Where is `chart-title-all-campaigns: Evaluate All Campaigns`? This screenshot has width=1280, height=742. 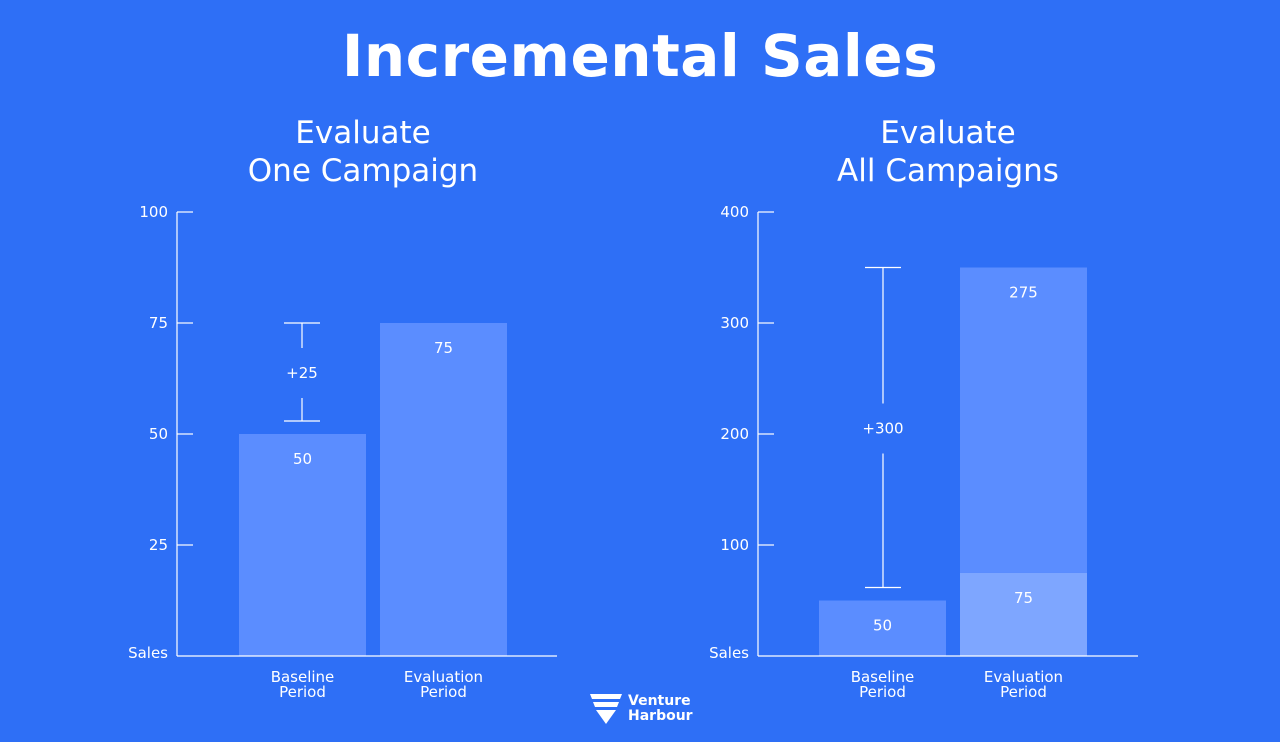
chart-title-all-campaigns: Evaluate All Campaigns is located at coordinates (948, 152).